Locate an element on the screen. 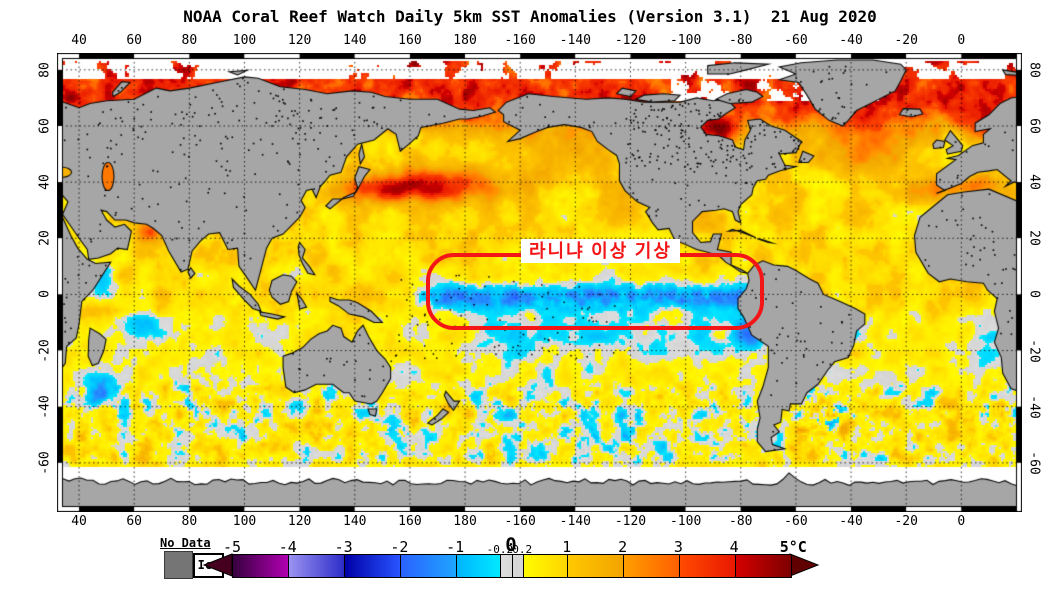 This screenshot has width=1060, height=595. lon-bottom-tick-label: 60 is located at coordinates (134, 521).